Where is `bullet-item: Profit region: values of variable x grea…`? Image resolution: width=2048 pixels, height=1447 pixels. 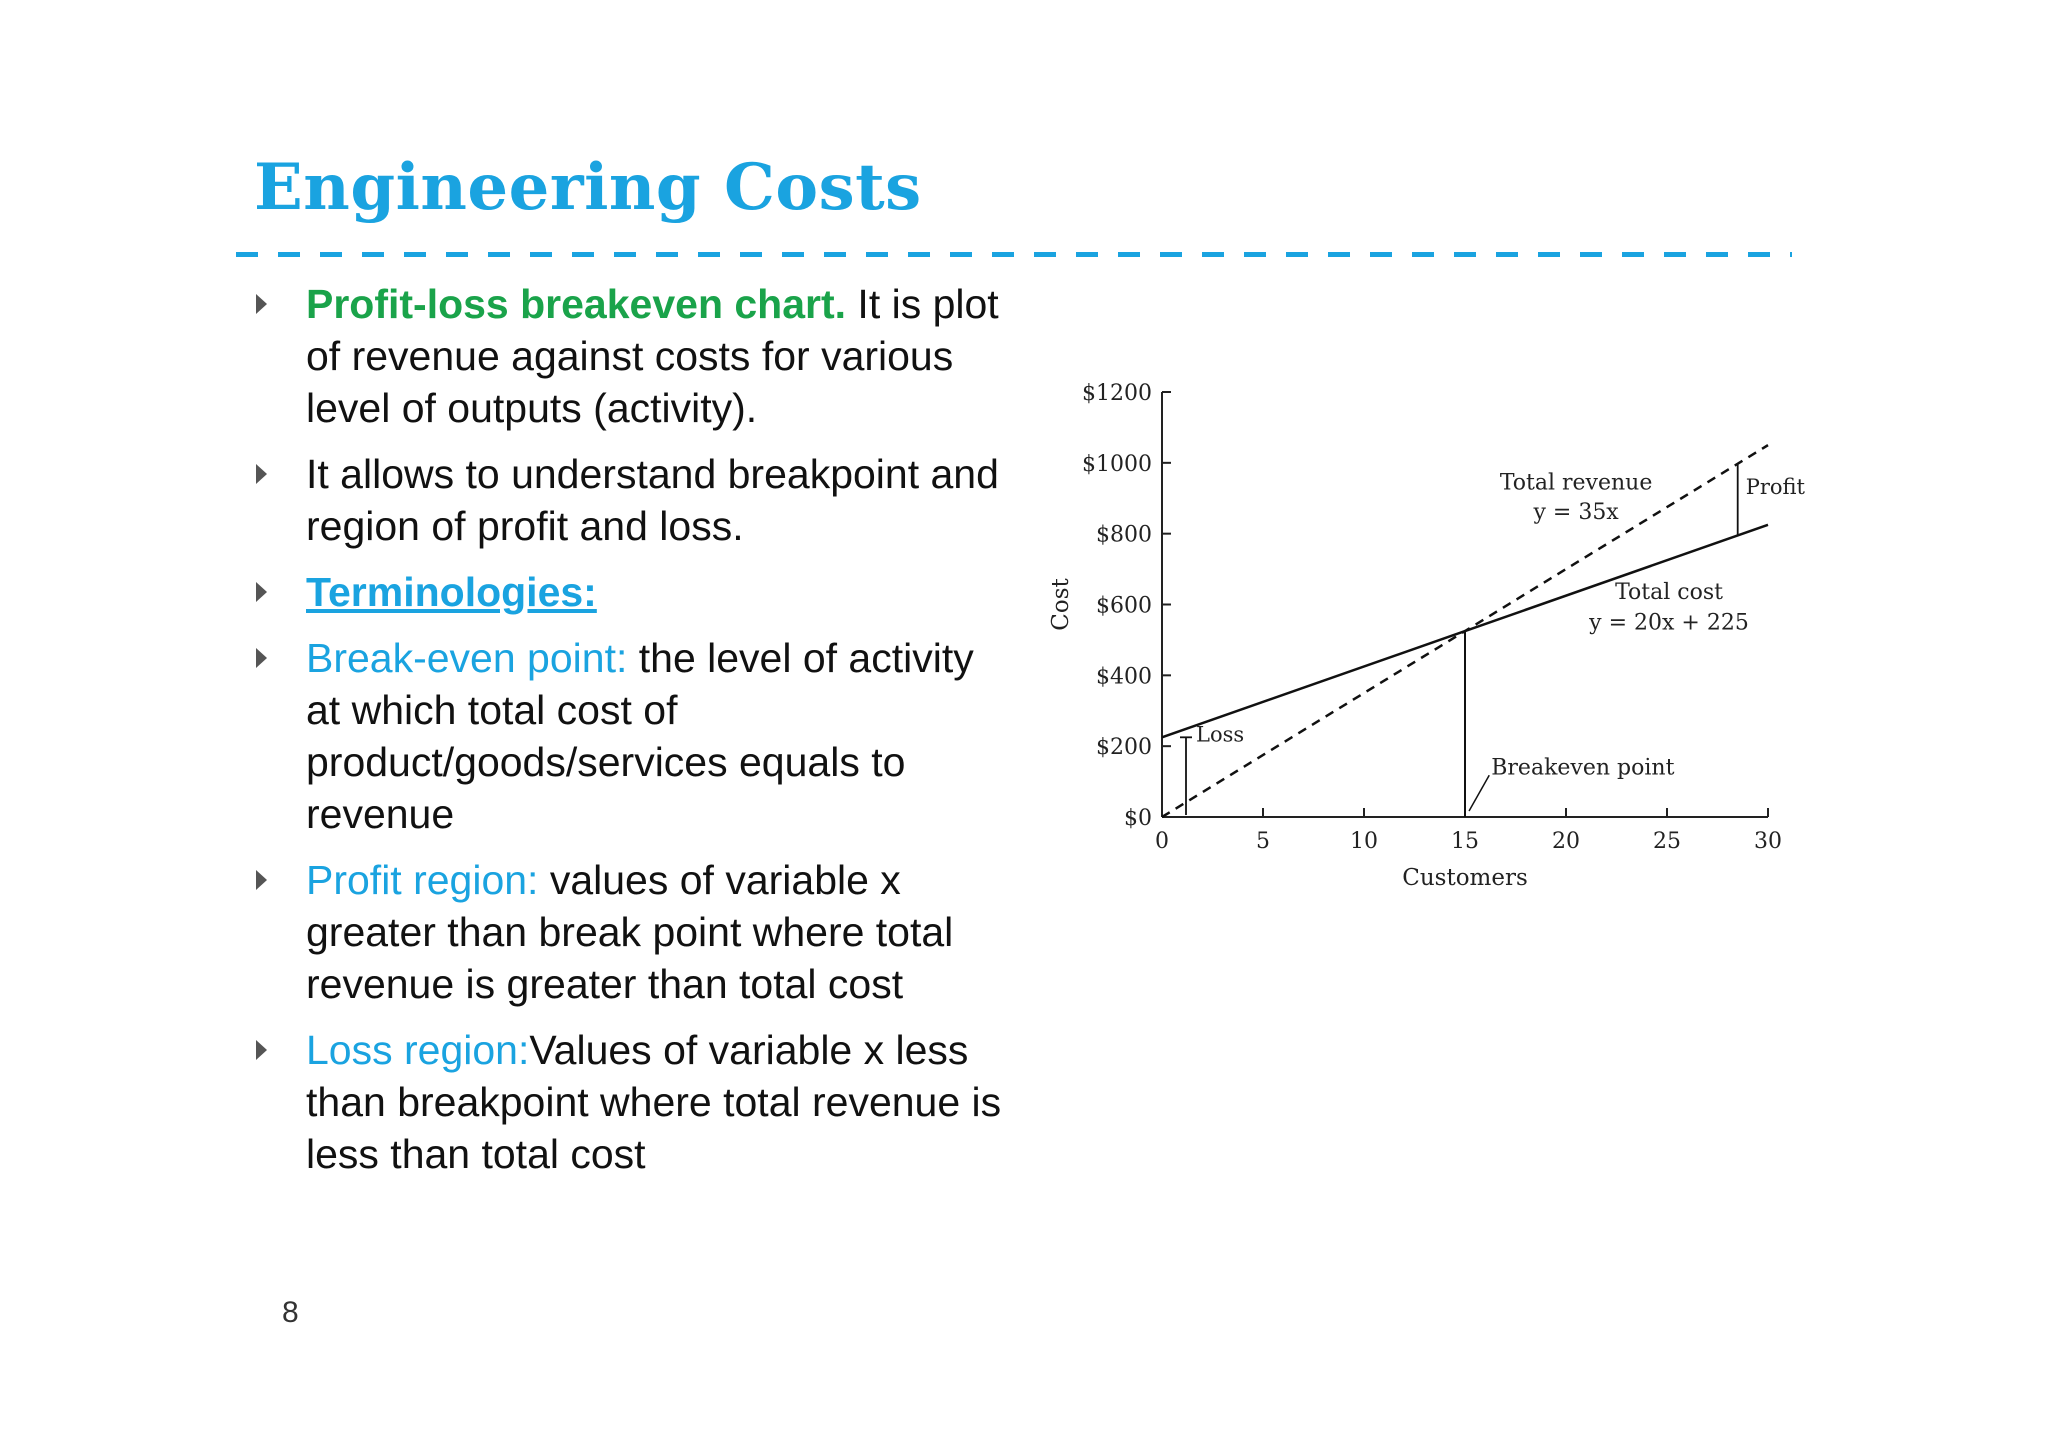
bullet-item: Profit region: values of variable x grea… is located at coordinates (634, 932).